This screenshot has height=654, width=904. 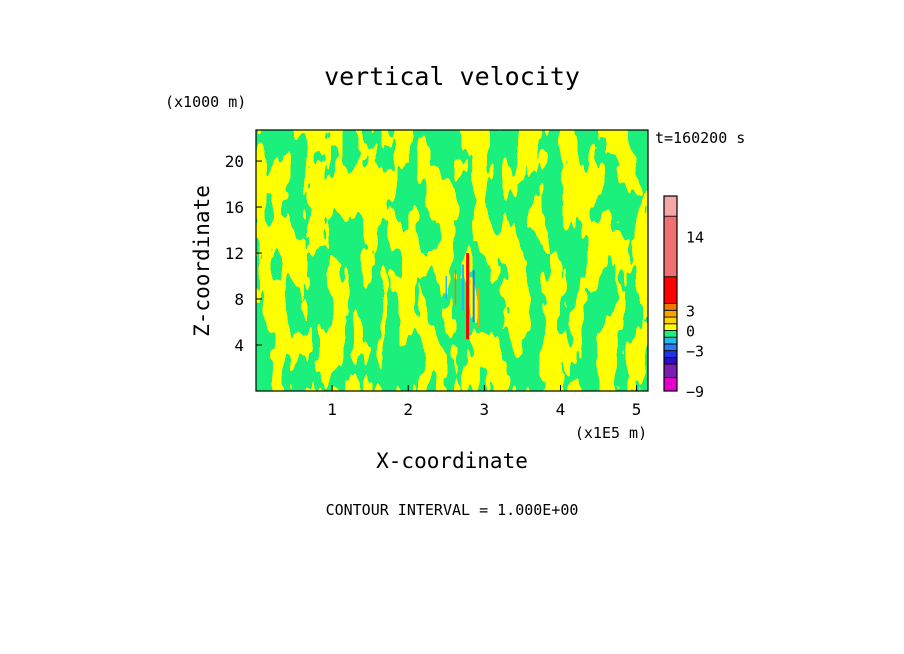 I want to click on y-tick-label: 8, so click(x=239, y=299).